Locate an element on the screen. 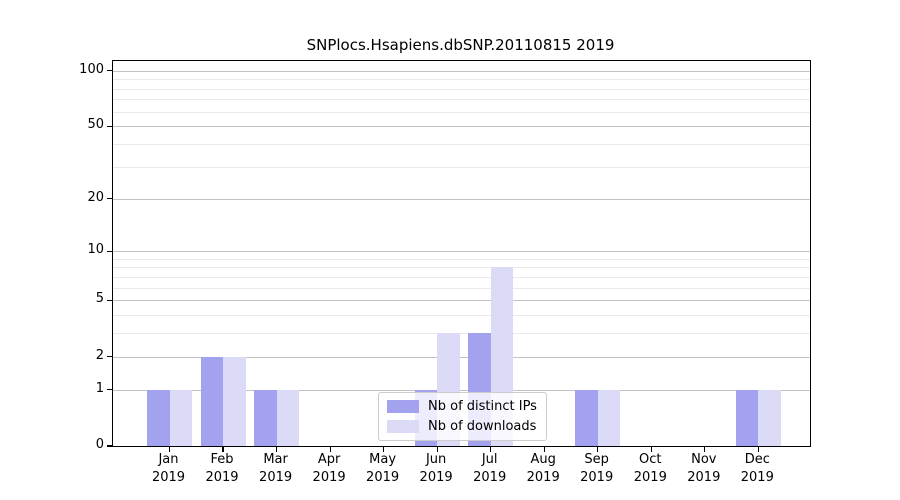 The image size is (900, 500). x-tick-label-may: May 2019 is located at coordinates (383, 468).